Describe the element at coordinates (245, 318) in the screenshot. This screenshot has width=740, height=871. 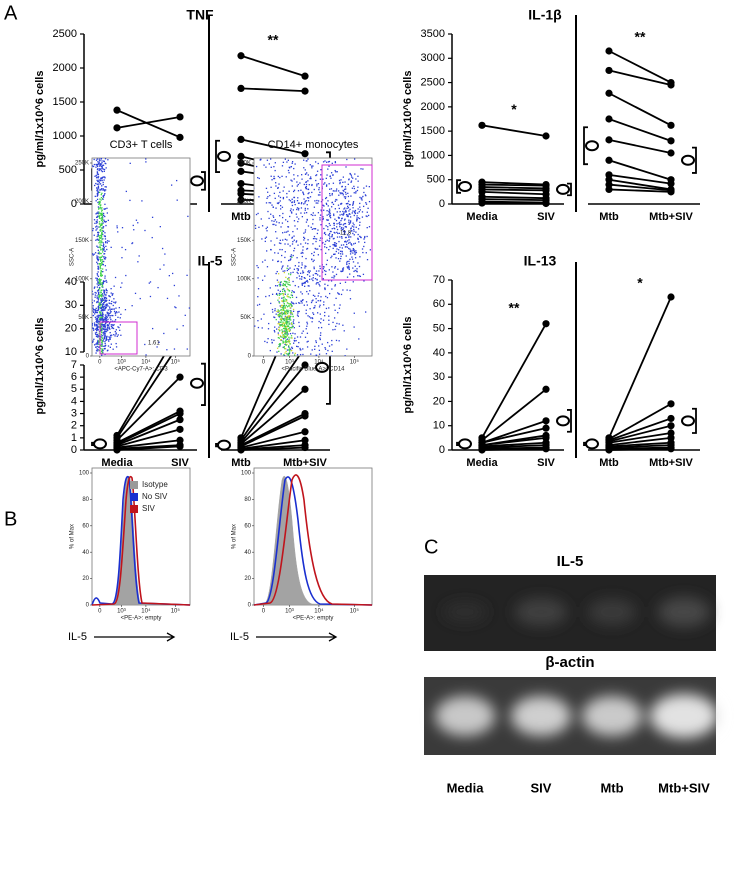
I see `y-tick-label: 50K` at that location.